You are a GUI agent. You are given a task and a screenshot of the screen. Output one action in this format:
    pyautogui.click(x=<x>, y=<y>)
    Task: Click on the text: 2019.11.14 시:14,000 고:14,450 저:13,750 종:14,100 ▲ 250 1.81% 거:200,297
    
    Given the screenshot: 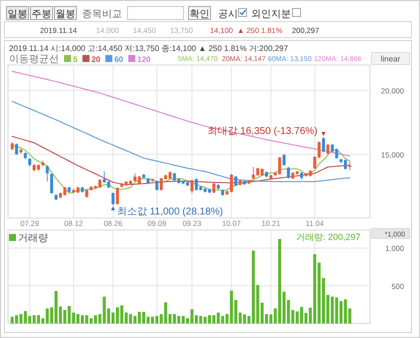 What is the action you would take?
    pyautogui.click(x=149, y=48)
    